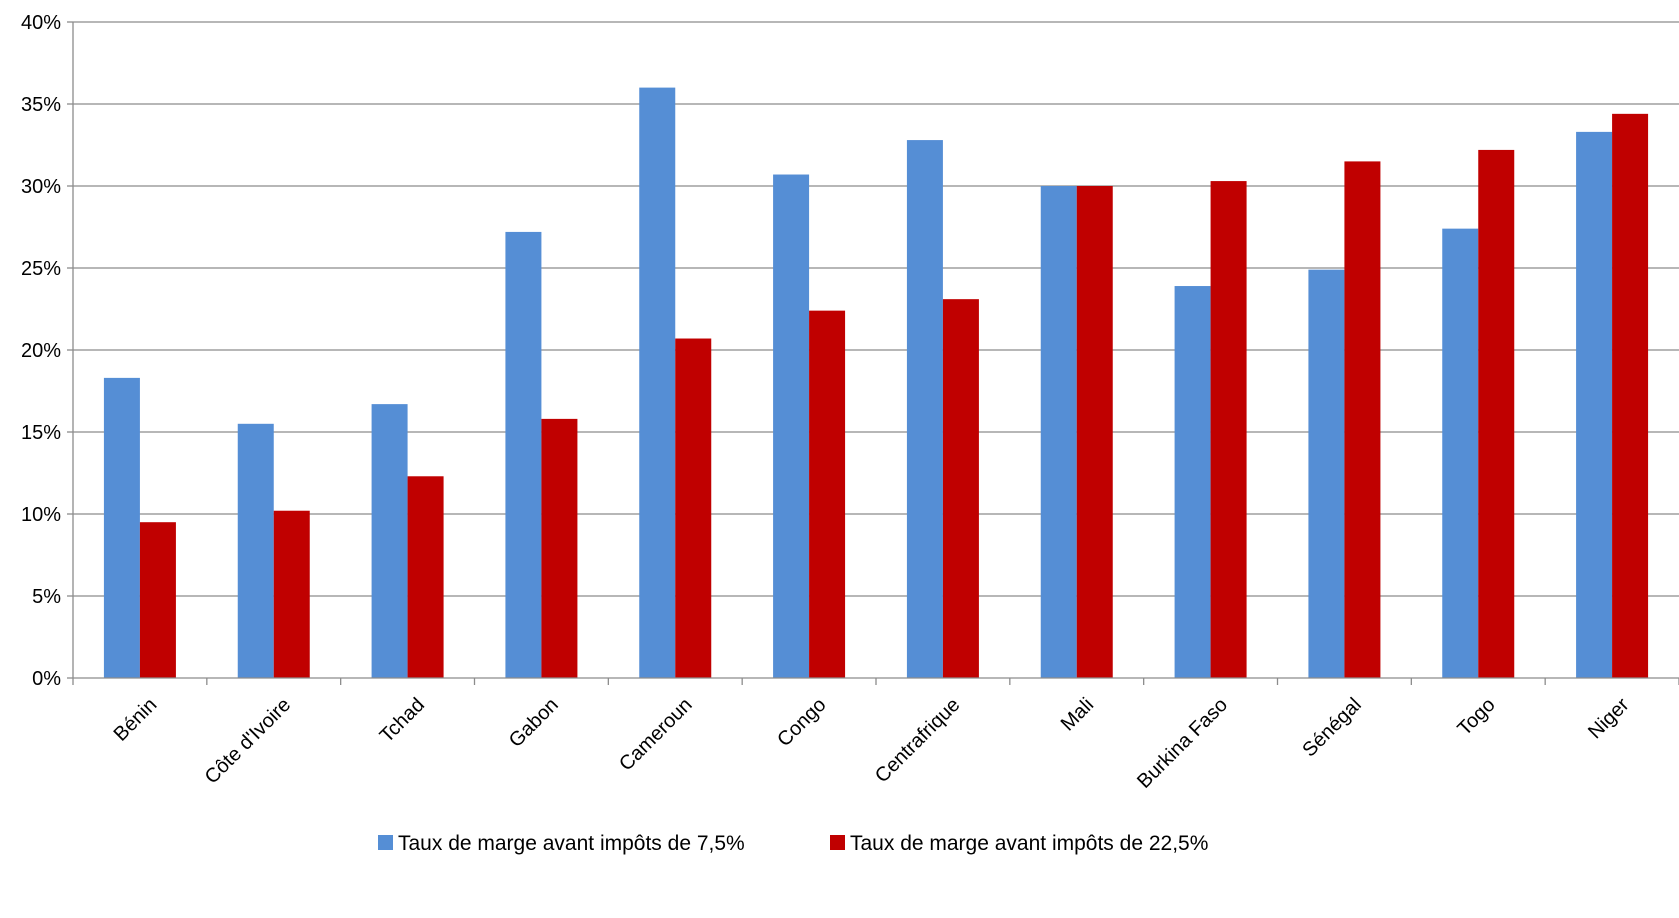 The width and height of the screenshot is (1679, 918). I want to click on y-tick-label: 15%, so click(41, 433).